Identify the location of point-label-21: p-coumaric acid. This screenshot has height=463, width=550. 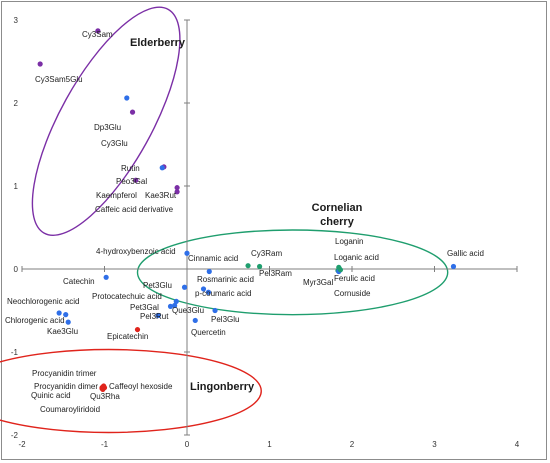
(223, 293).